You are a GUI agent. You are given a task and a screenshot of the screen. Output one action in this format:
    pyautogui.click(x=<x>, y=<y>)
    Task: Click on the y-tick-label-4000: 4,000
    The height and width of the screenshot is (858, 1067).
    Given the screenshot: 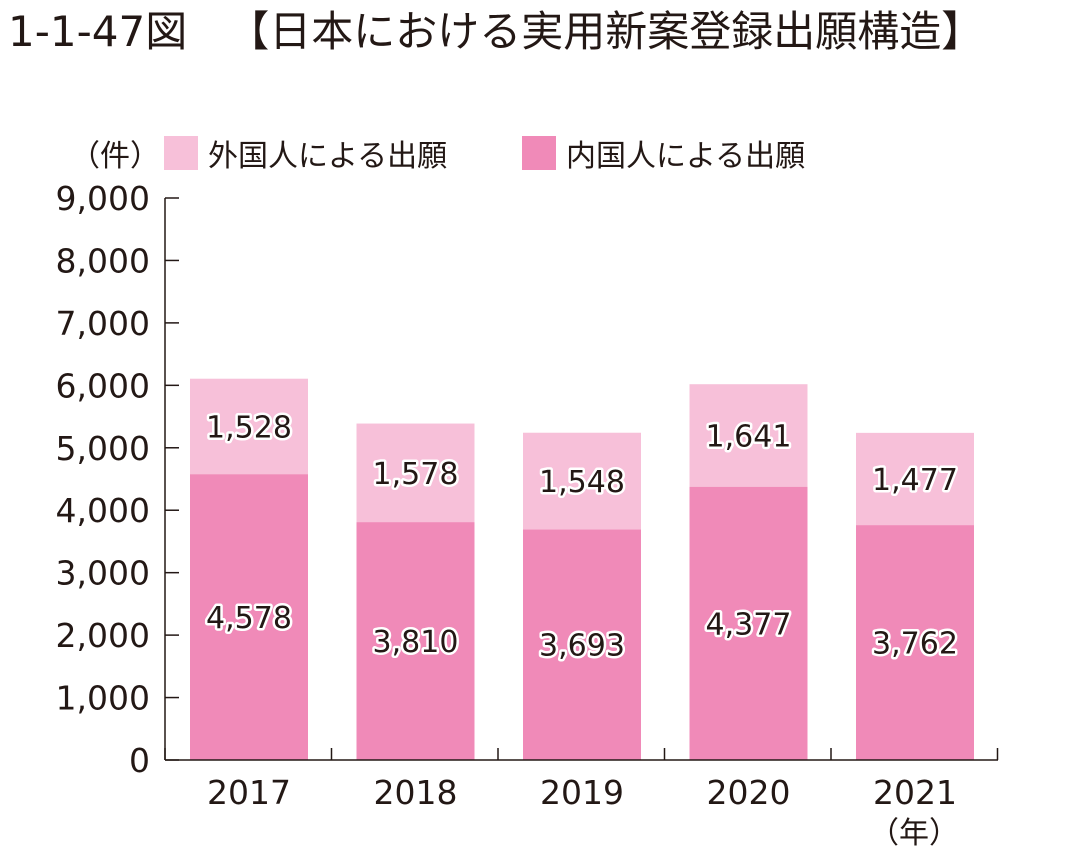 What is the action you would take?
    pyautogui.click(x=103, y=510)
    